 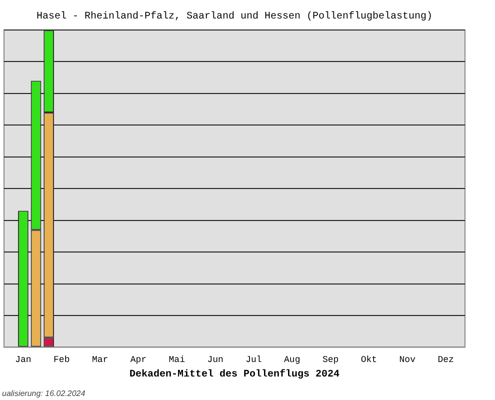 What do you see at coordinates (44, 393) in the screenshot?
I see `text: ualisierung: 16.02.2024` at bounding box center [44, 393].